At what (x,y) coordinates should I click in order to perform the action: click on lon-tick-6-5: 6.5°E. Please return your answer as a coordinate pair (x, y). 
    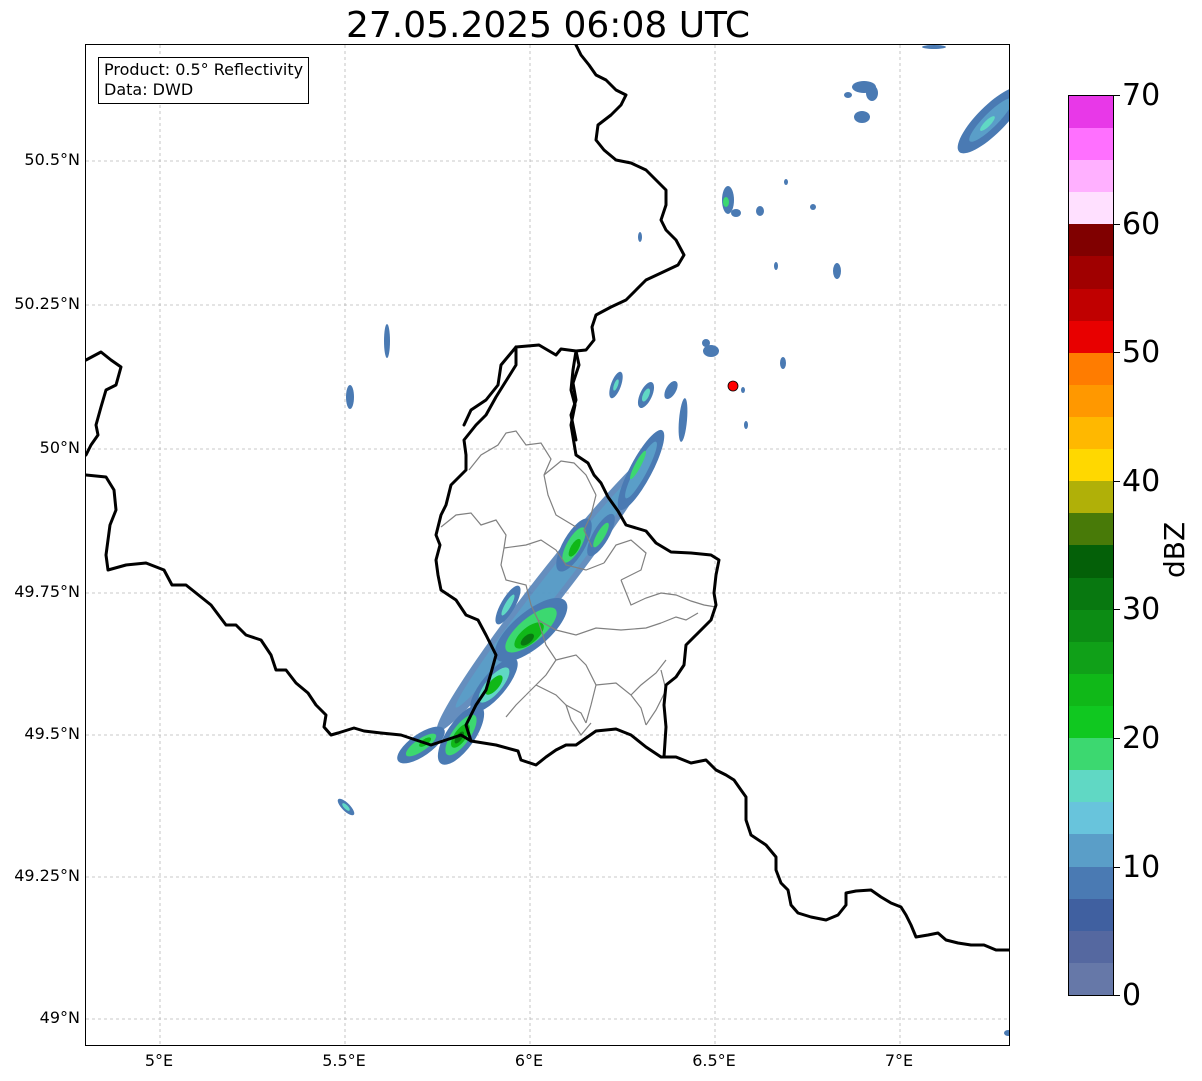
    Looking at the image, I should click on (714, 1060).